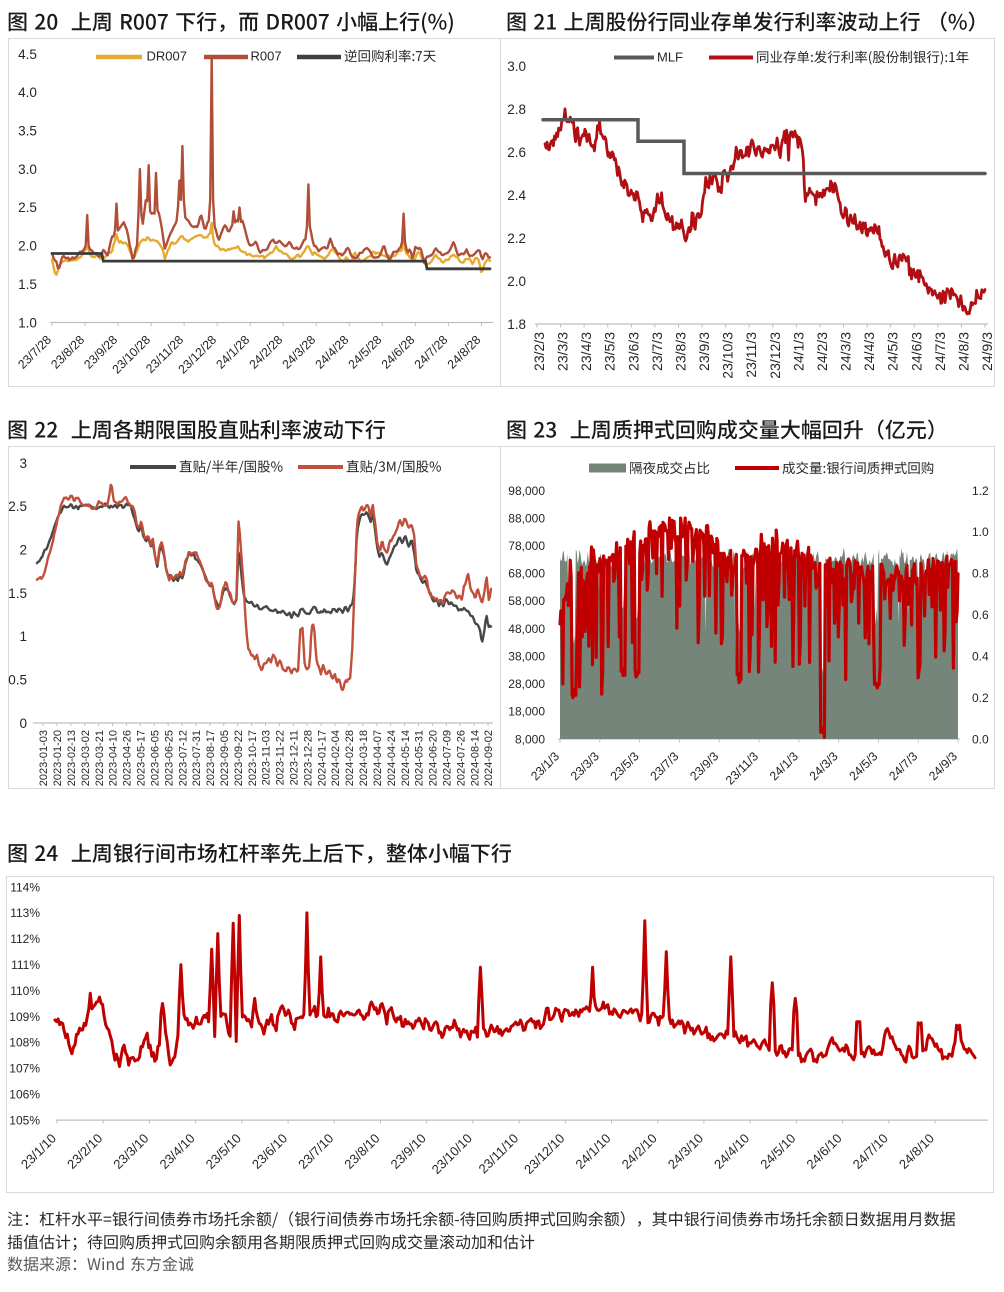  What do you see at coordinates (24, 1120) in the screenshot?
I see `svg-text: 105%` at bounding box center [24, 1120].